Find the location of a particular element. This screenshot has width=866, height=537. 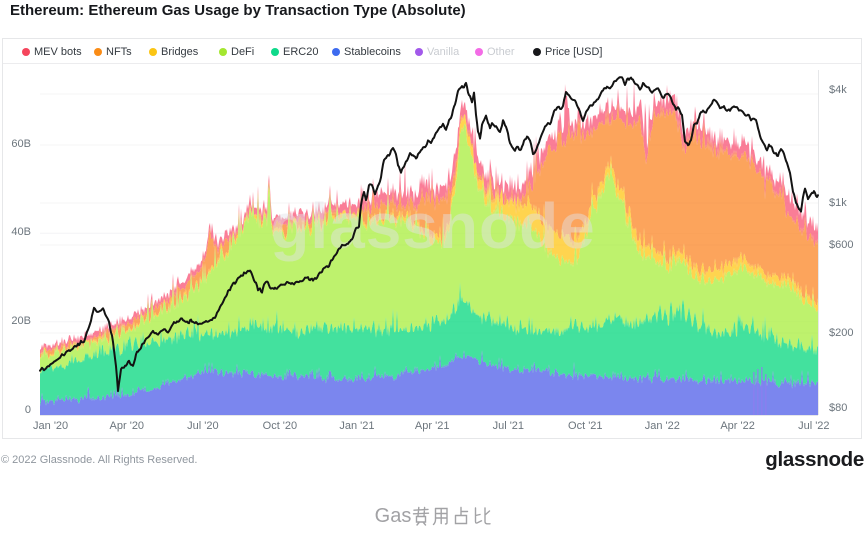

svg-text: glassnode is located at coordinates (433, 226).